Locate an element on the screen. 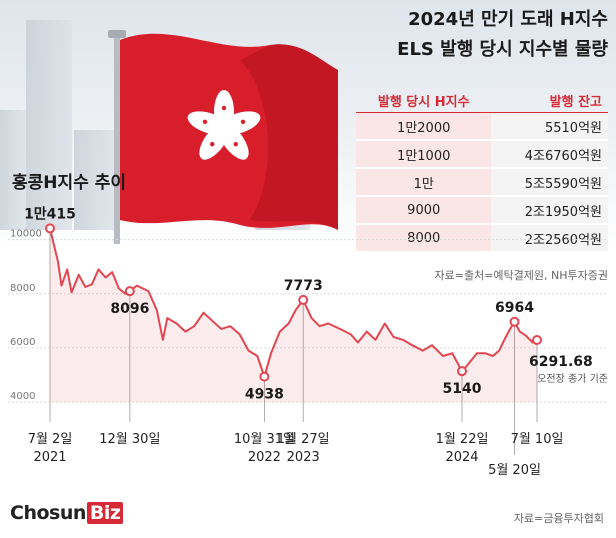 This screenshot has width=616, height=538. table-row: 1만2000 5510억원 is located at coordinates (482, 126).